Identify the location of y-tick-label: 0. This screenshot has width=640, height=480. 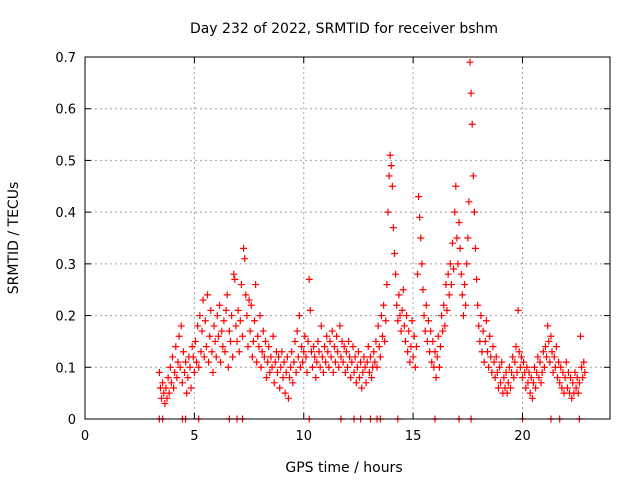
(72, 420).